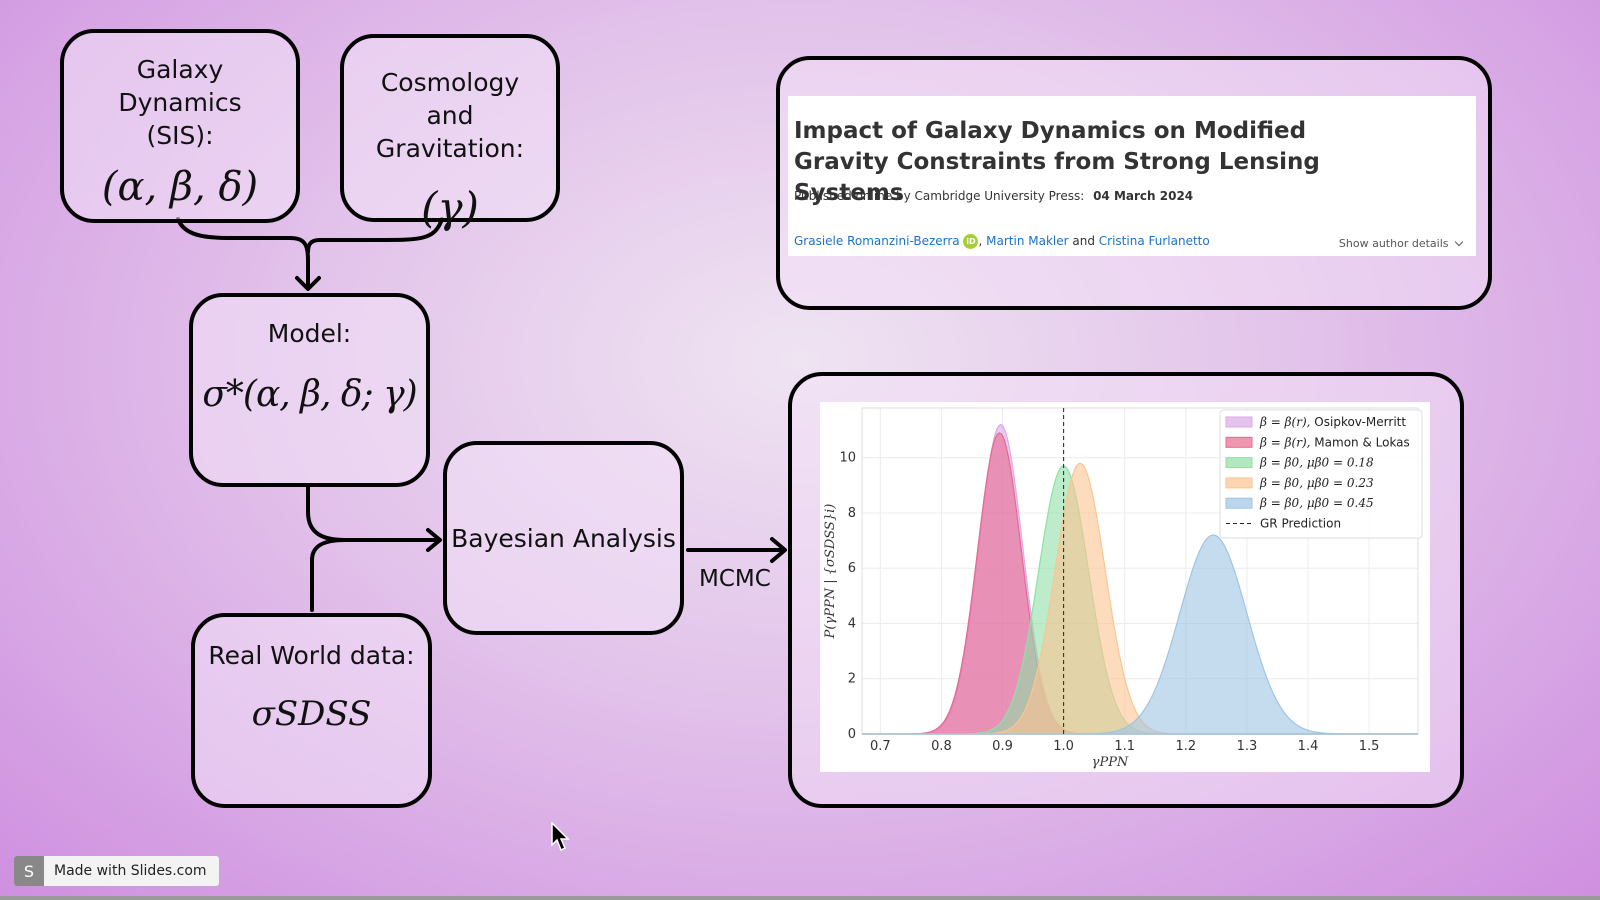 This screenshot has width=1600, height=900. I want to click on arrowhead-bayes, so click(434, 540).